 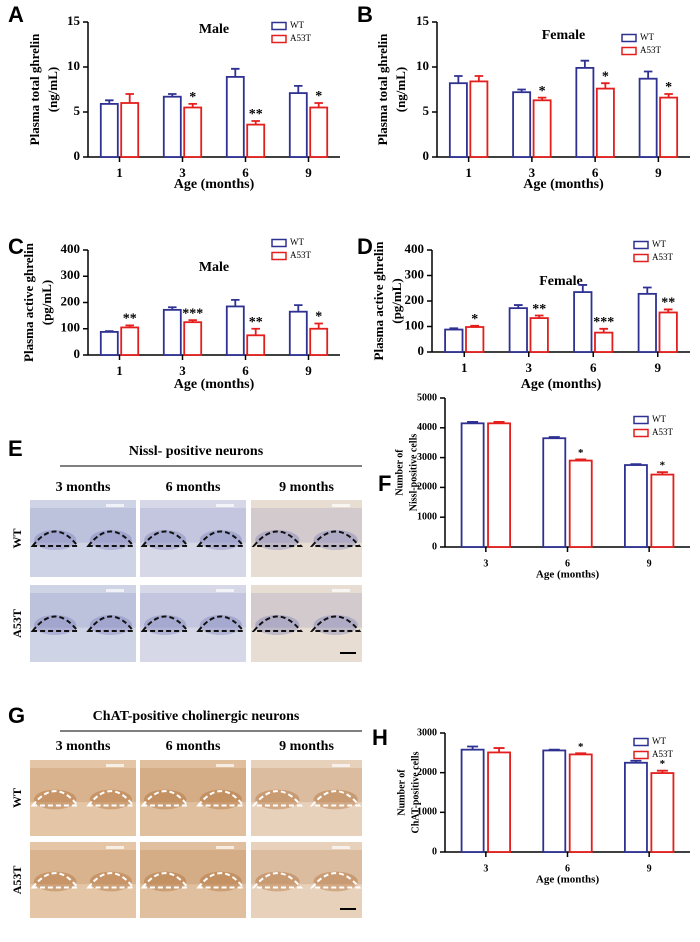 What do you see at coordinates (668, 303) in the screenshot?
I see `significance-label: **` at bounding box center [668, 303].